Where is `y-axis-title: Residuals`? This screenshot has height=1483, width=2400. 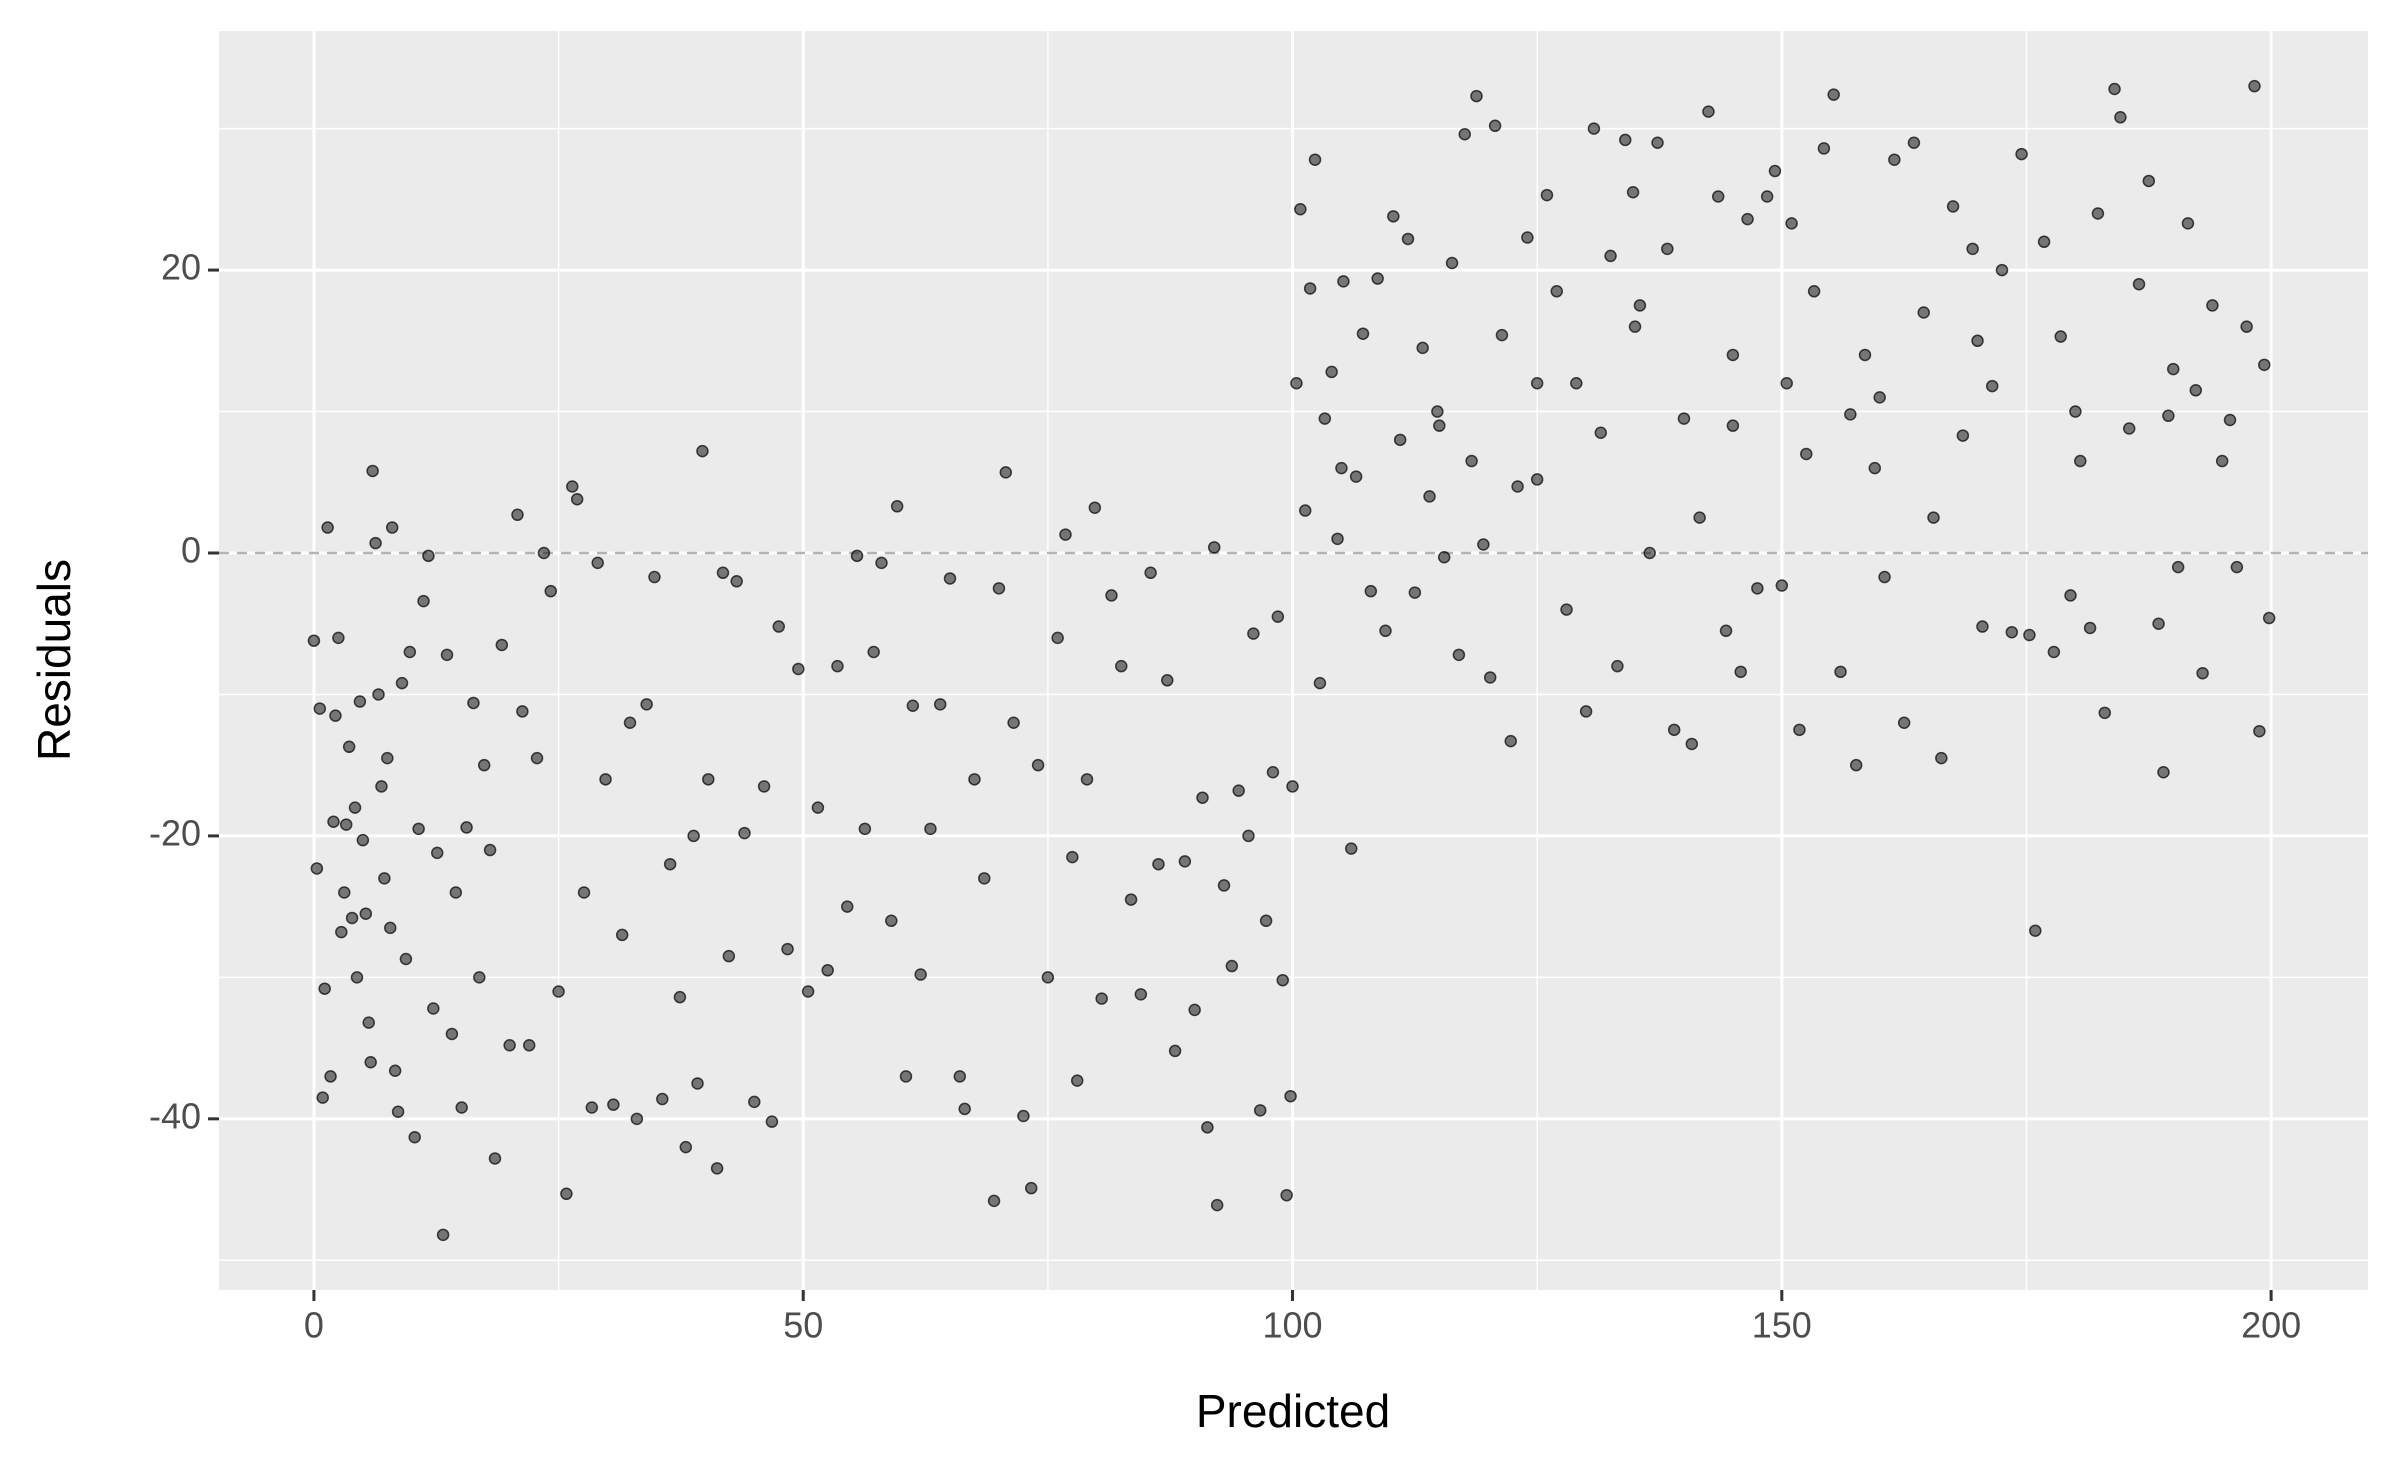 y-axis-title: Residuals is located at coordinates (54, 660).